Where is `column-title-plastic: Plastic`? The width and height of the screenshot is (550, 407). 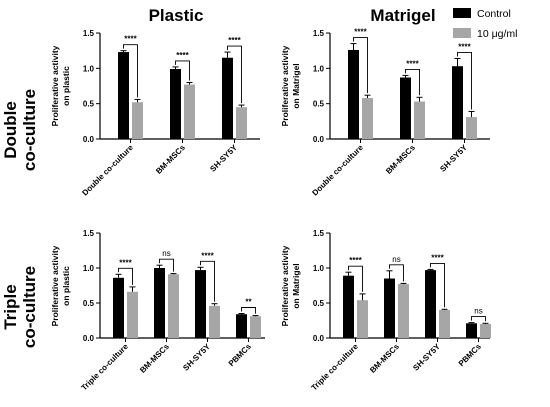 column-title-plastic: Plastic is located at coordinates (176, 15).